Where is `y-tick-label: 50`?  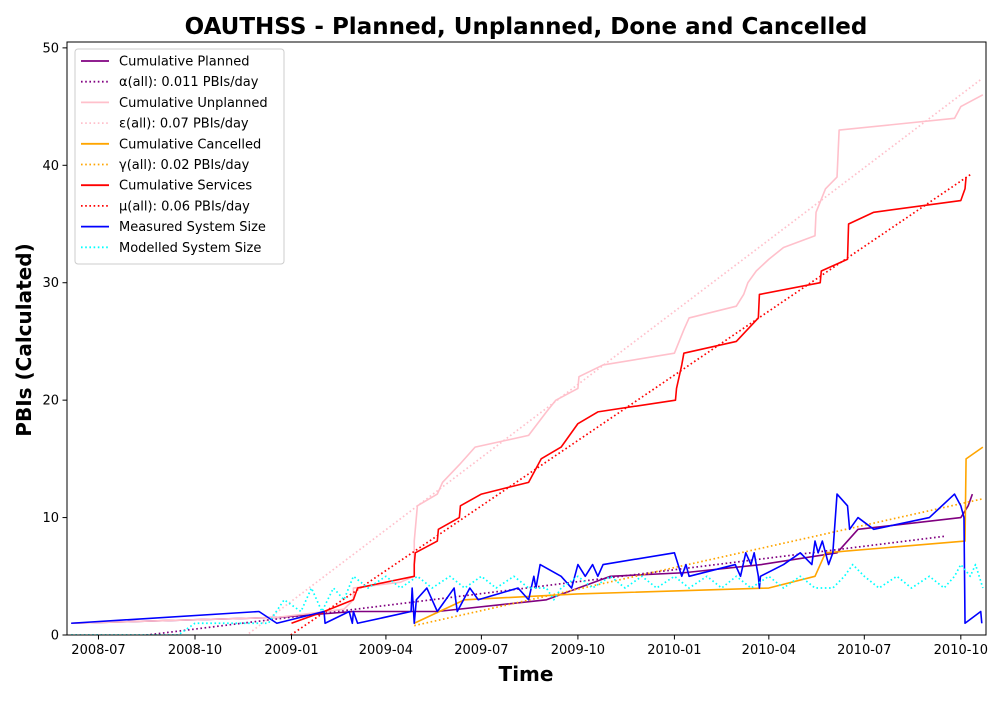 y-tick-label: 50 is located at coordinates (50, 48).